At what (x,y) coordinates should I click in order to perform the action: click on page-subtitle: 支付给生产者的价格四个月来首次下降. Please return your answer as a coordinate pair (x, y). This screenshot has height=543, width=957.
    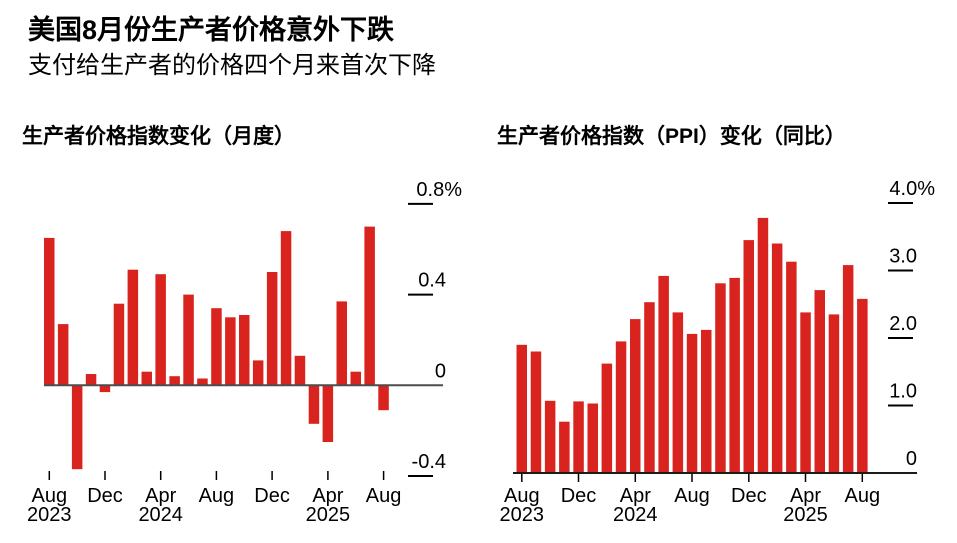
    Looking at the image, I should click on (232, 65).